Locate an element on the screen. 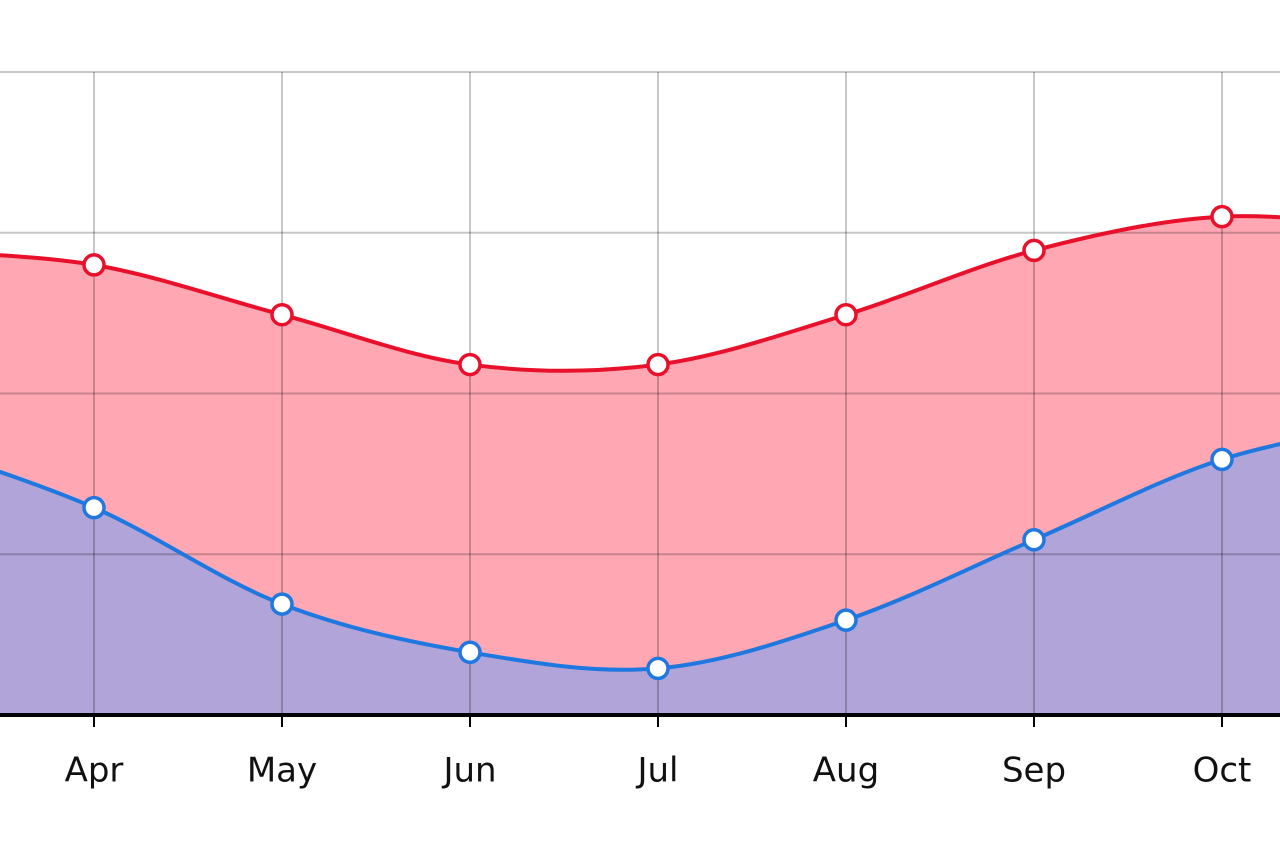 The width and height of the screenshot is (1280, 853). x-tick-label: Apr is located at coordinates (94, 771).